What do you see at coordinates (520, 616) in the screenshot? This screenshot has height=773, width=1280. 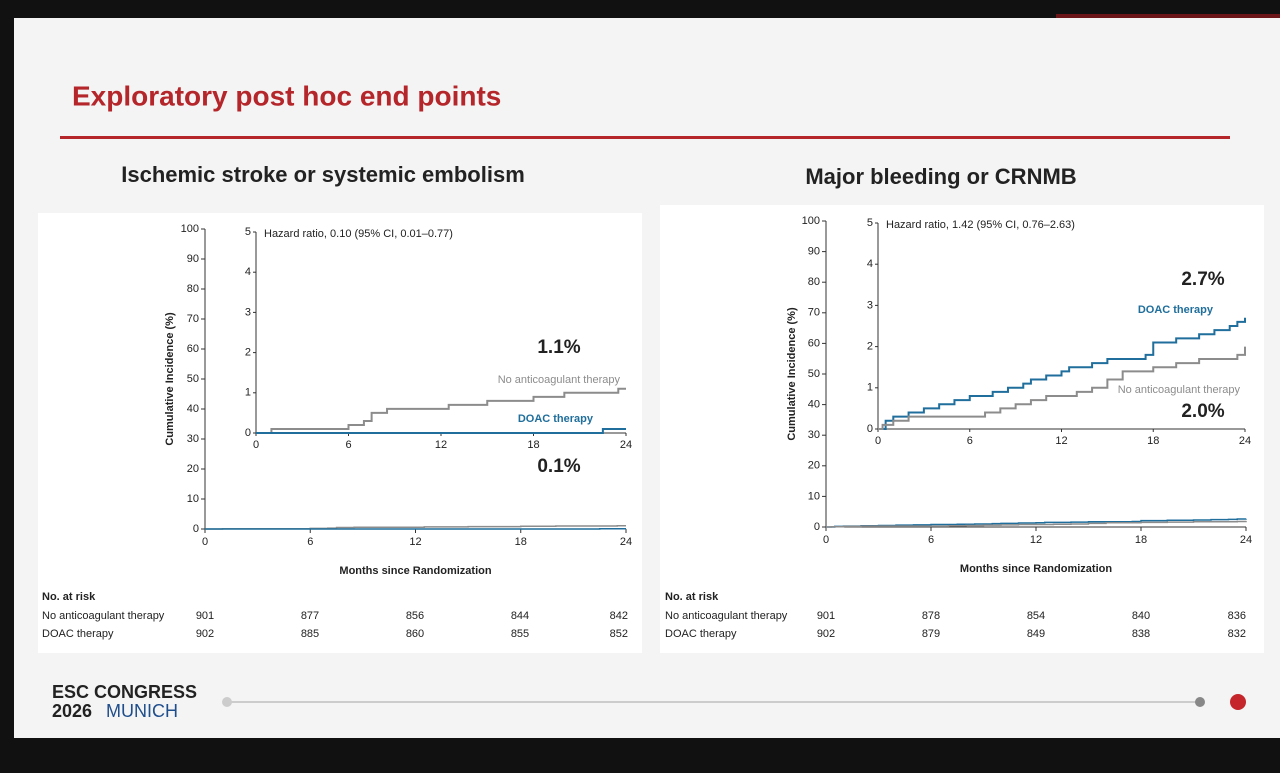 I see `at-risk-value: 844` at bounding box center [520, 616].